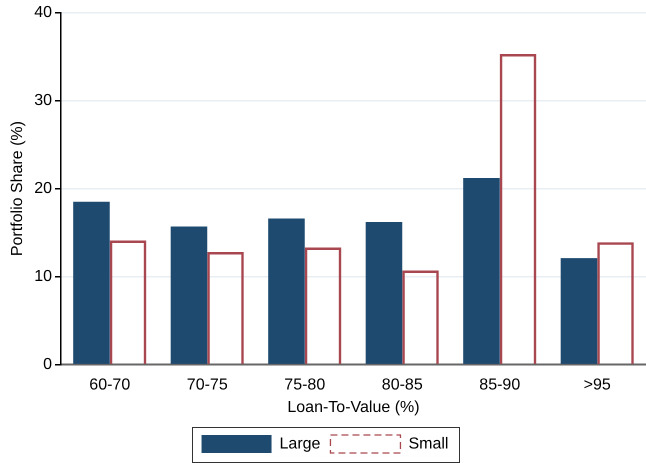  What do you see at coordinates (43, 101) in the screenshot?
I see `y-tick-label: 30` at bounding box center [43, 101].